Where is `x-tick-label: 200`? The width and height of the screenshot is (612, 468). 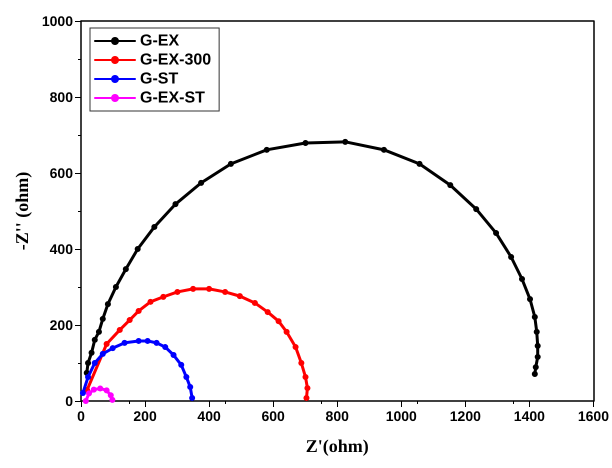 x-tick-label: 200 is located at coordinates (145, 416).